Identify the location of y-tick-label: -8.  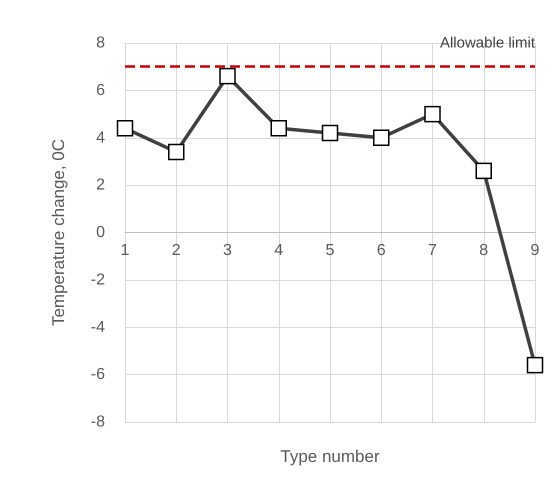
(98, 422).